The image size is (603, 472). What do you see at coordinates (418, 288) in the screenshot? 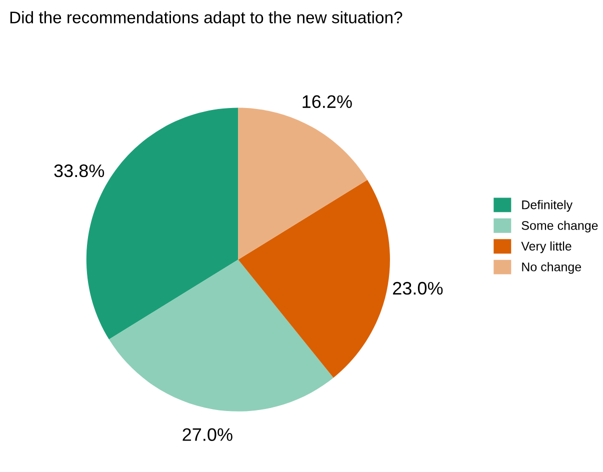
I see `data-label: 23.0%` at bounding box center [418, 288].